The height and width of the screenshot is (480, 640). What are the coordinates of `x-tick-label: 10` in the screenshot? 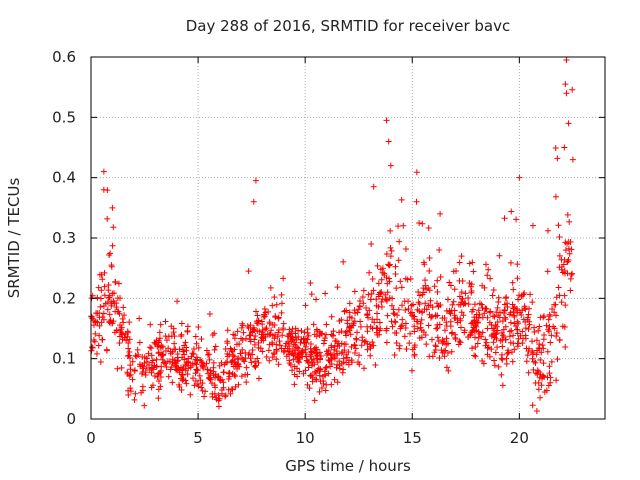 It's located at (305, 438).